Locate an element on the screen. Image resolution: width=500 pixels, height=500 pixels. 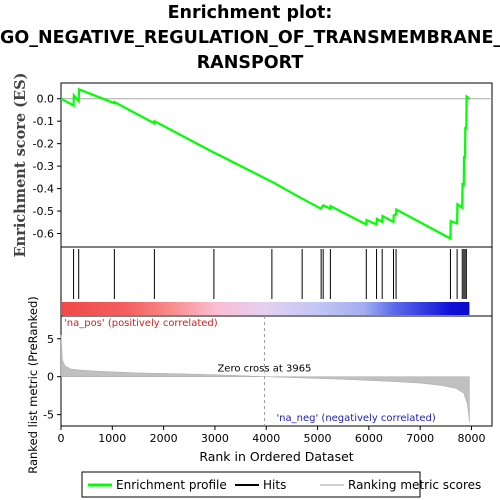
es-y-tick-label: -0.6 is located at coordinates (43, 234).